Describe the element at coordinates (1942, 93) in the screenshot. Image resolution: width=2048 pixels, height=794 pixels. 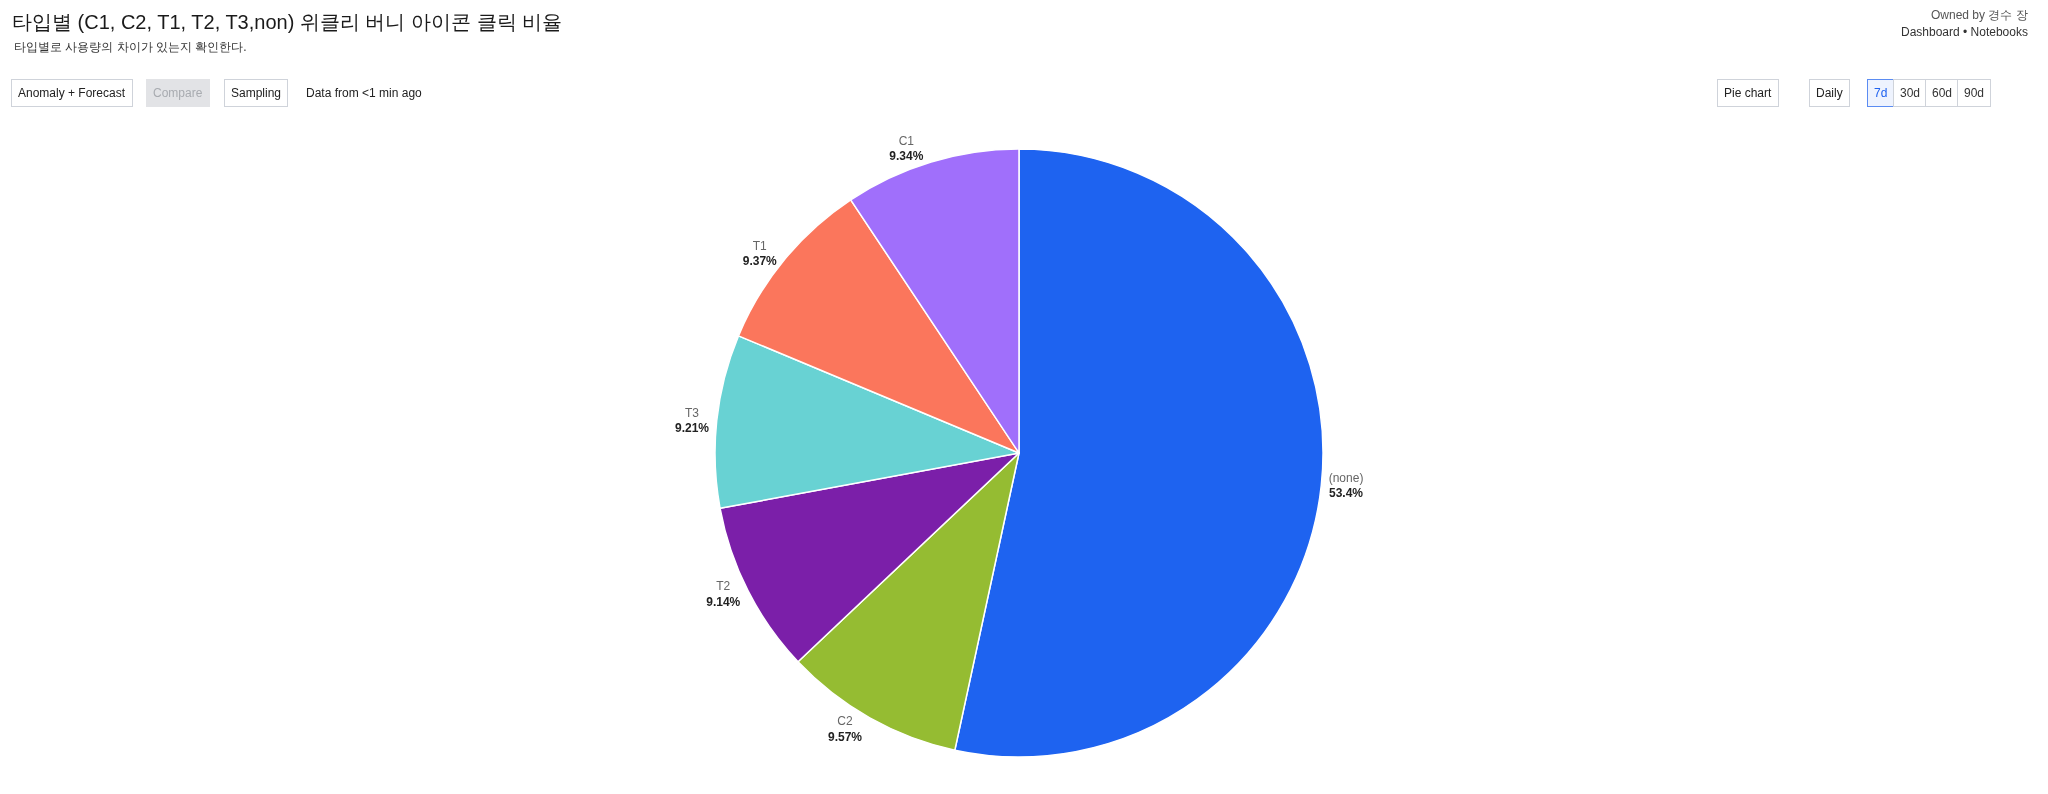
I see `text: 60d` at that location.